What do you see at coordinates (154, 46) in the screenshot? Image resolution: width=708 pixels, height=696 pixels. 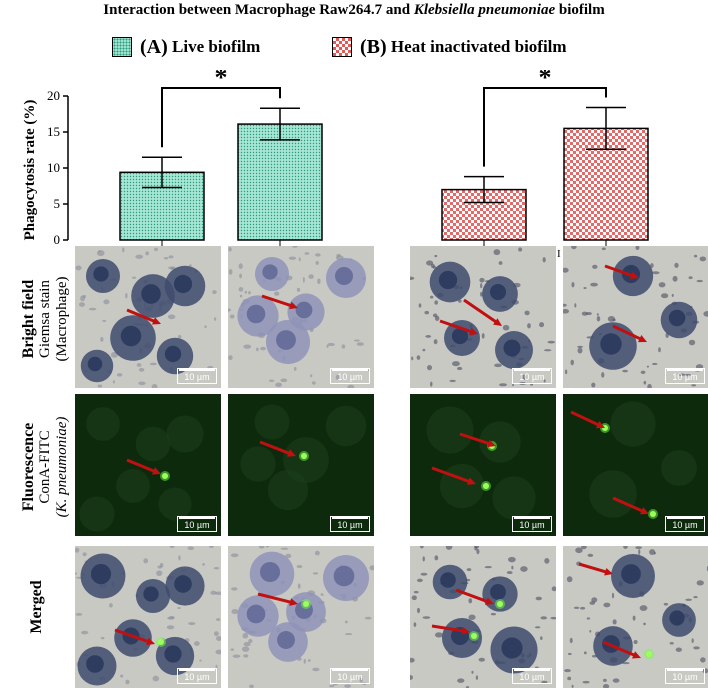 I see `legend-marker-a: (A)` at bounding box center [154, 46].